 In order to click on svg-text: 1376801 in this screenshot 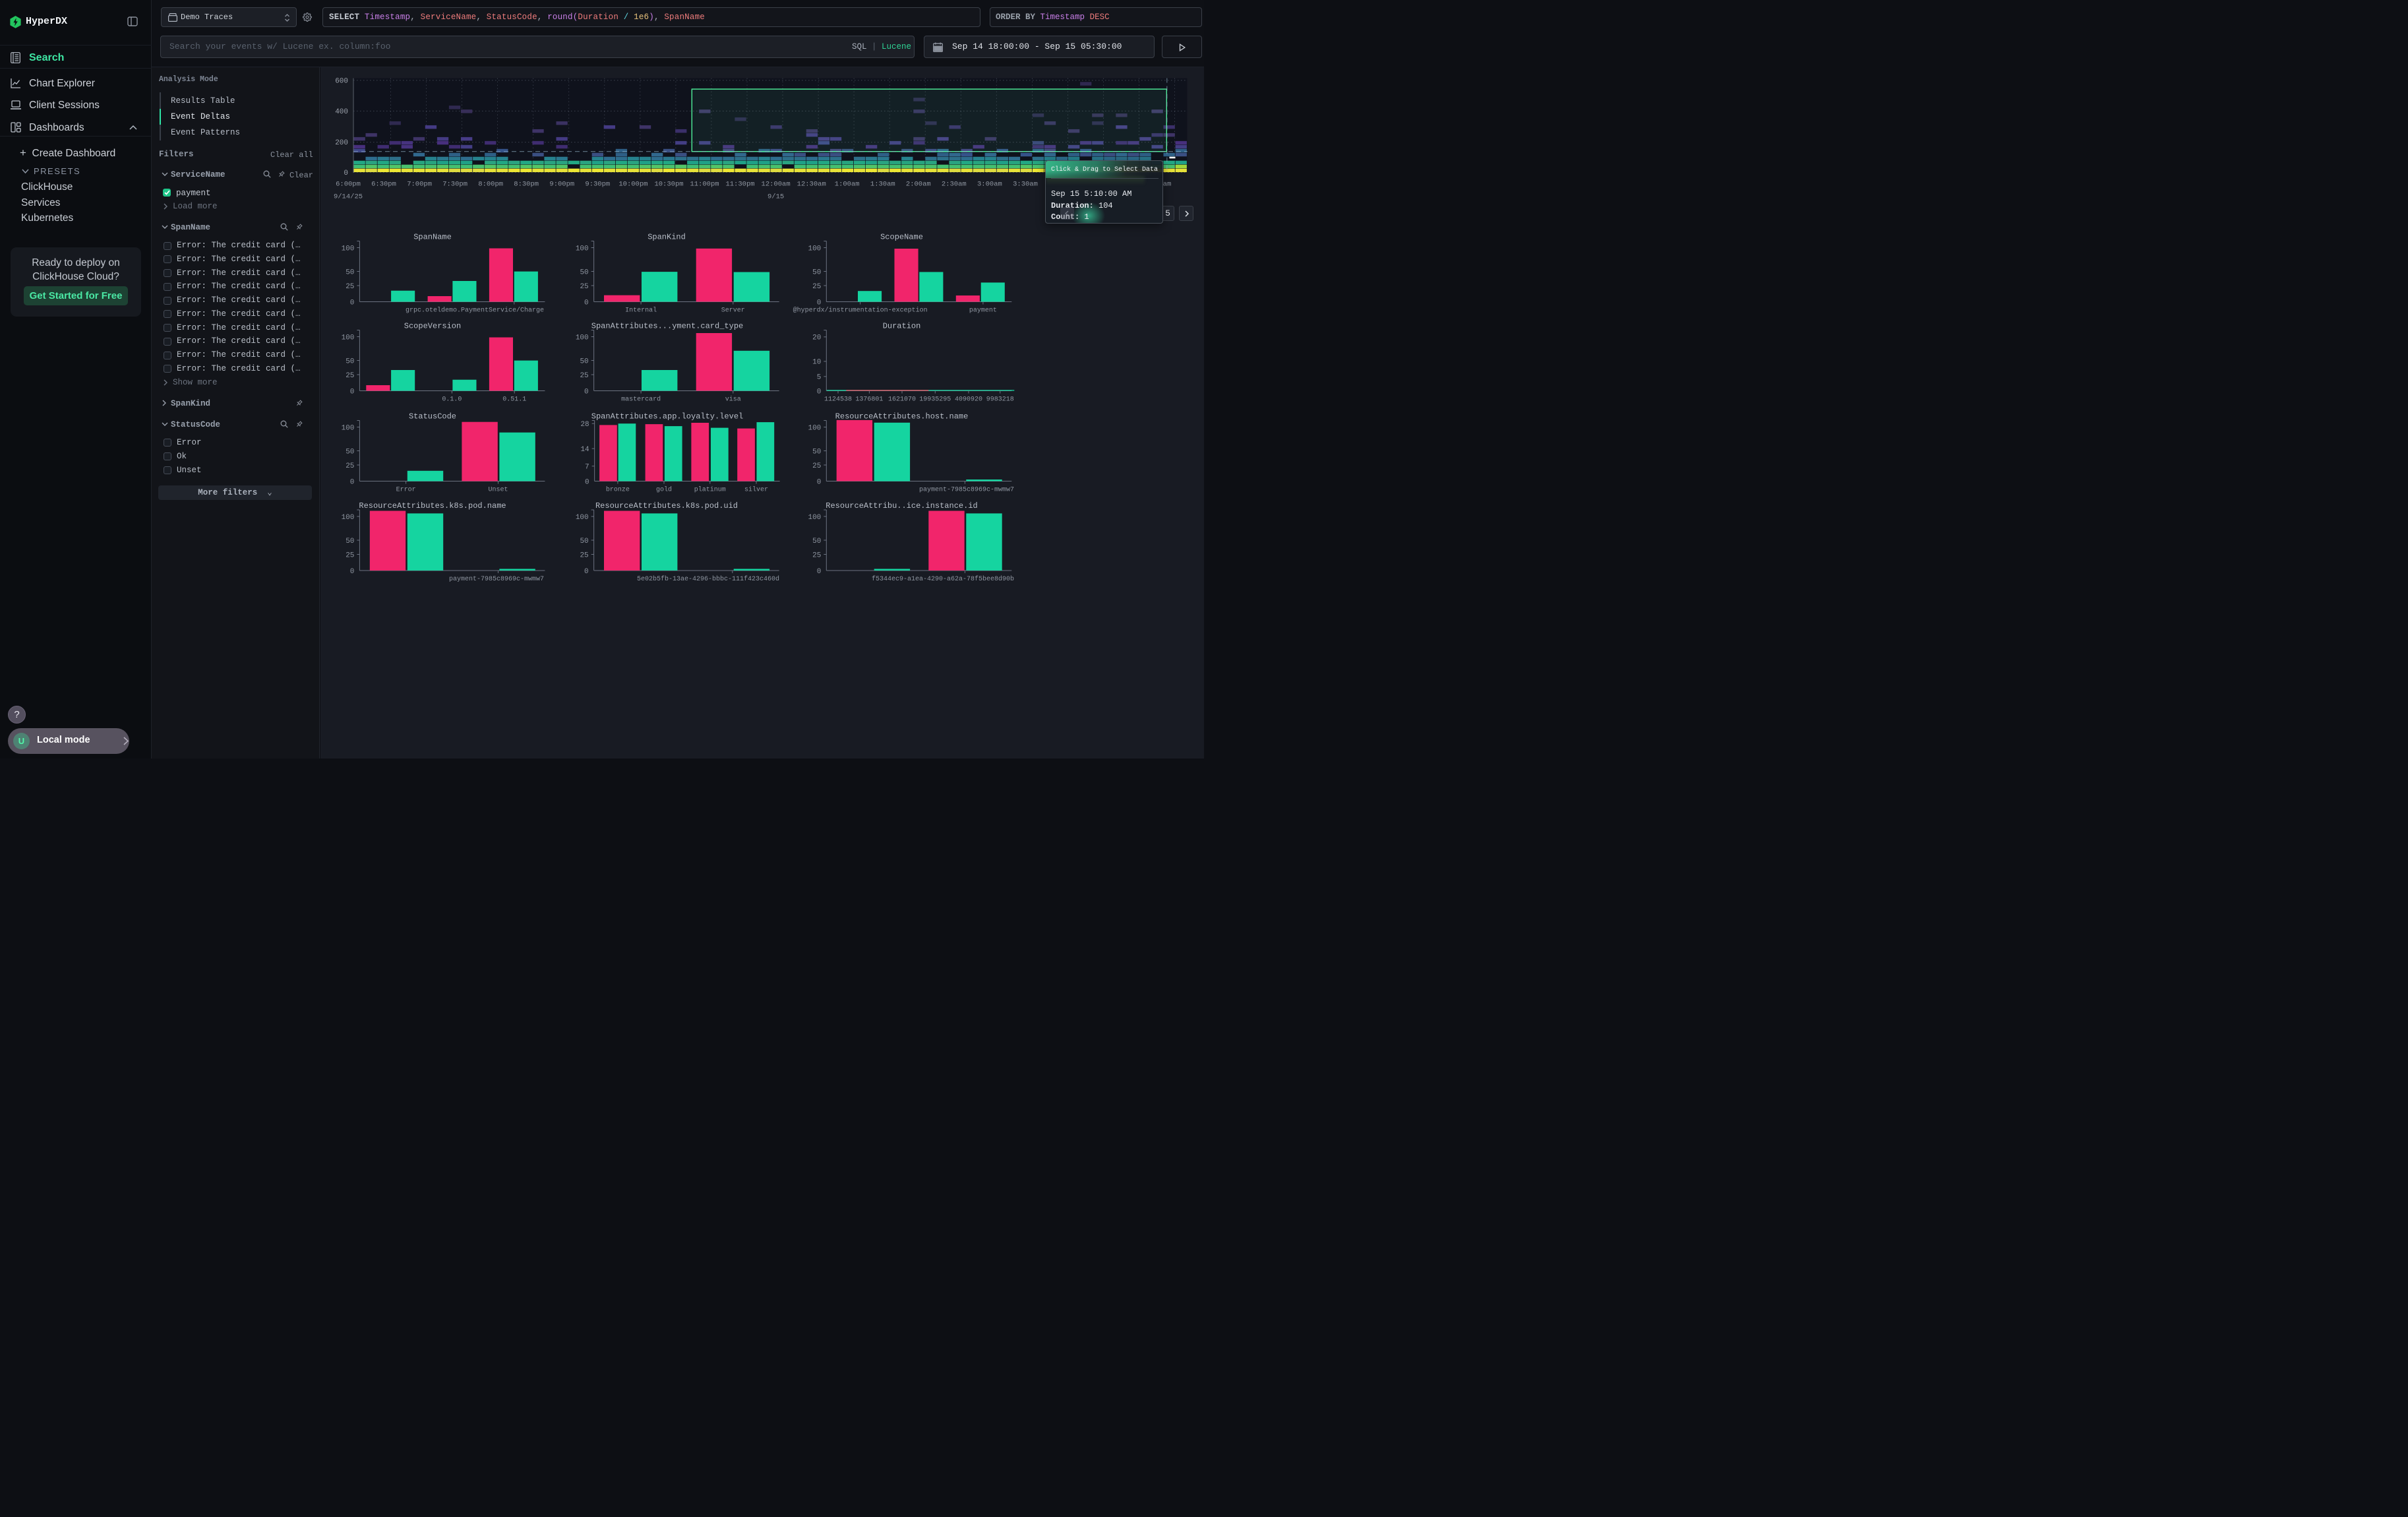, I will do `click(869, 400)`.